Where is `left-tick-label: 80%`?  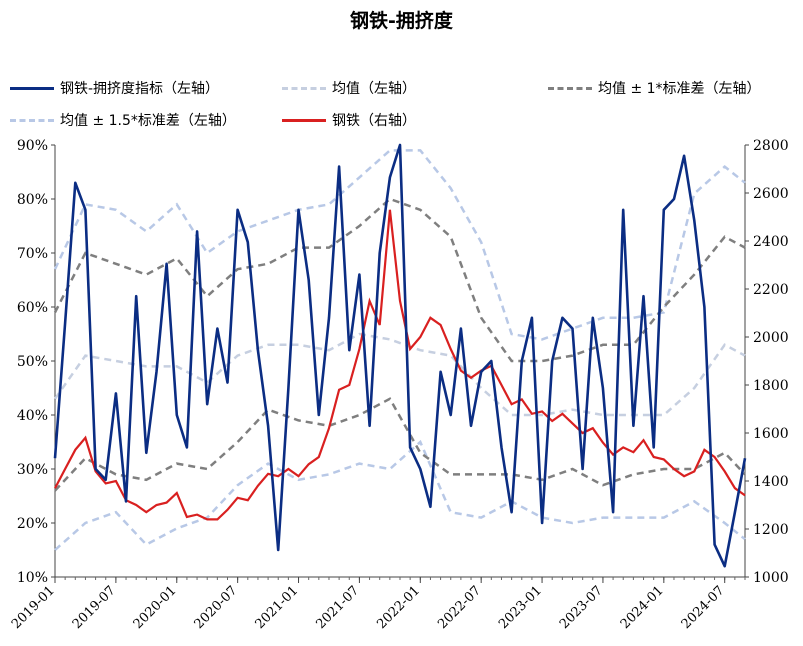 left-tick-label: 80% is located at coordinates (32, 200).